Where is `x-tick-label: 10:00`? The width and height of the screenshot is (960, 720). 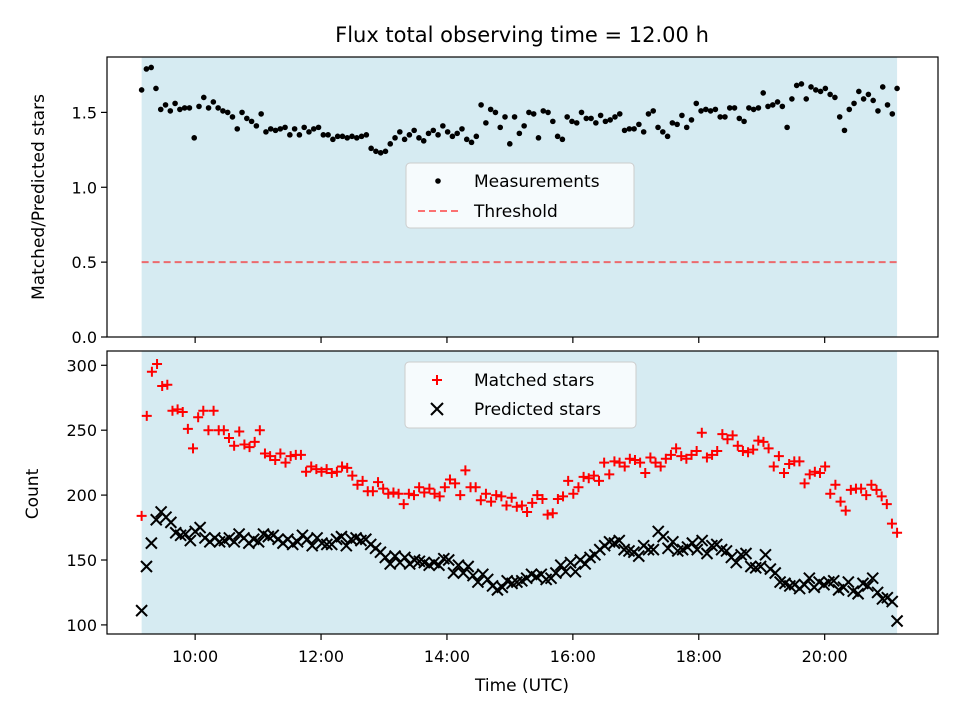 x-tick-label: 10:00 is located at coordinates (195, 656).